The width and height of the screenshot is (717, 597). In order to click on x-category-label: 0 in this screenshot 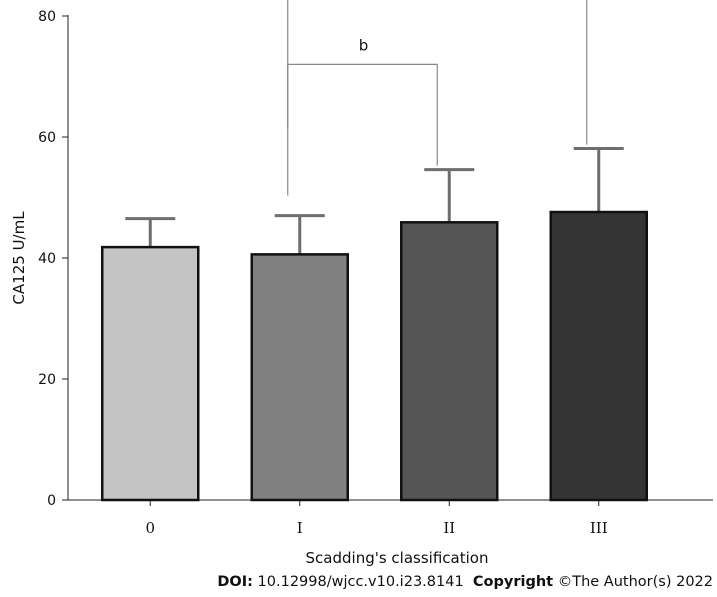, I will do `click(150, 528)`.